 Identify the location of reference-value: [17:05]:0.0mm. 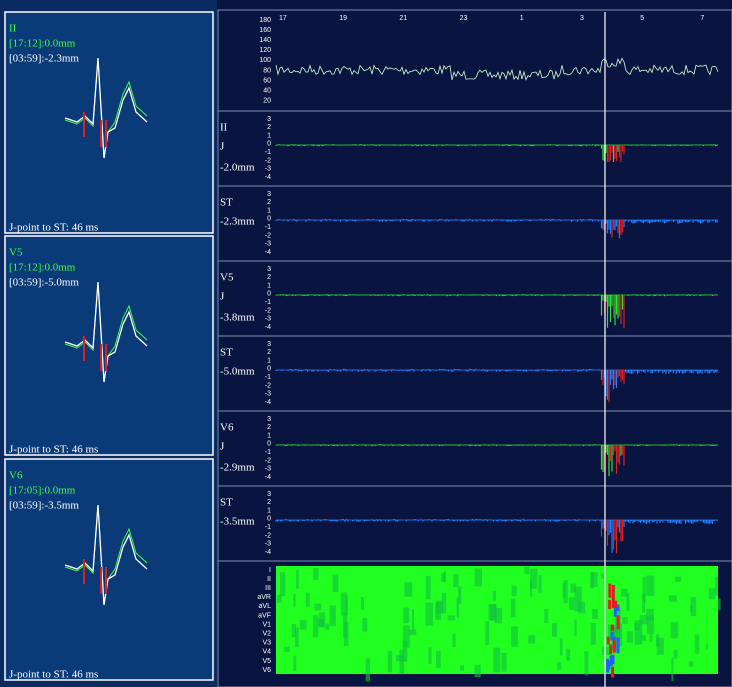
(42, 491).